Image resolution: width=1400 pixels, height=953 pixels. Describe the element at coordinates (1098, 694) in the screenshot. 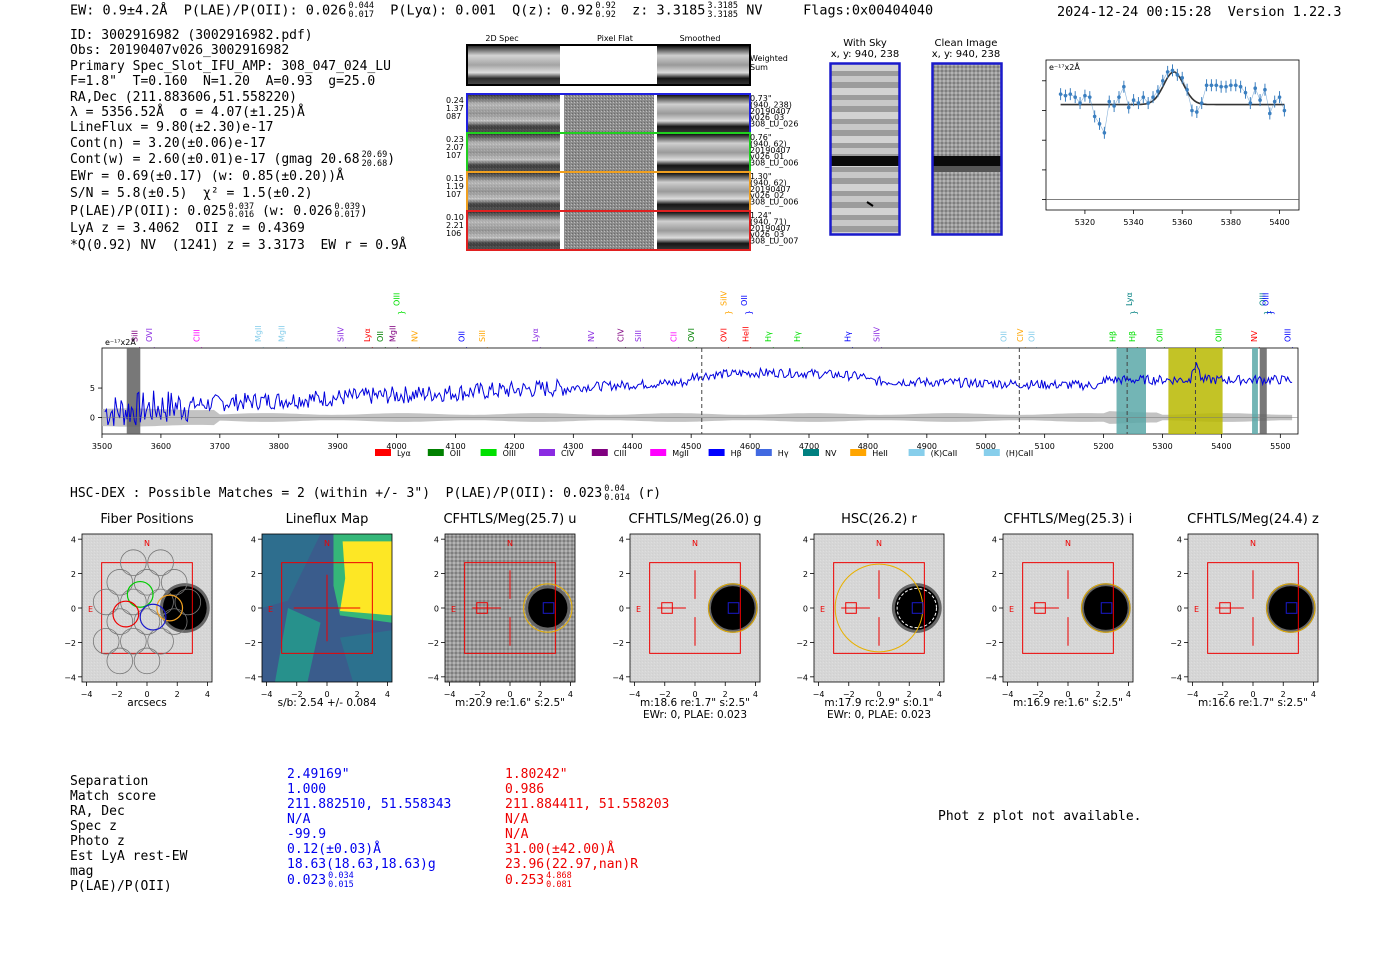

I see `panel-xtick-label-5-3: 2` at that location.